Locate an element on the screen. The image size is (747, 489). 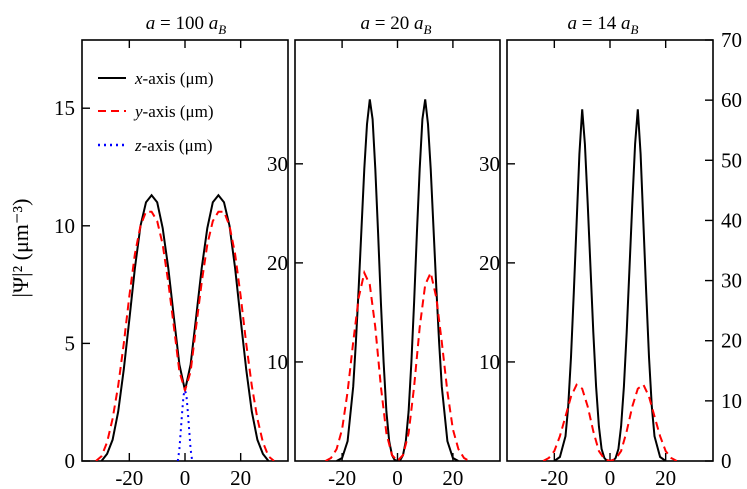
series-line-dotted is located at coordinates (185, 423).